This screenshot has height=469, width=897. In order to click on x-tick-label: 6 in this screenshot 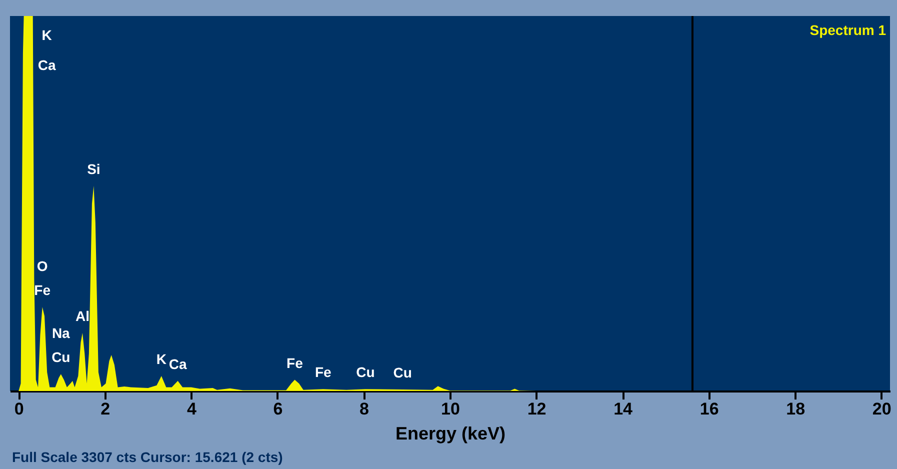, I will do `click(278, 409)`.